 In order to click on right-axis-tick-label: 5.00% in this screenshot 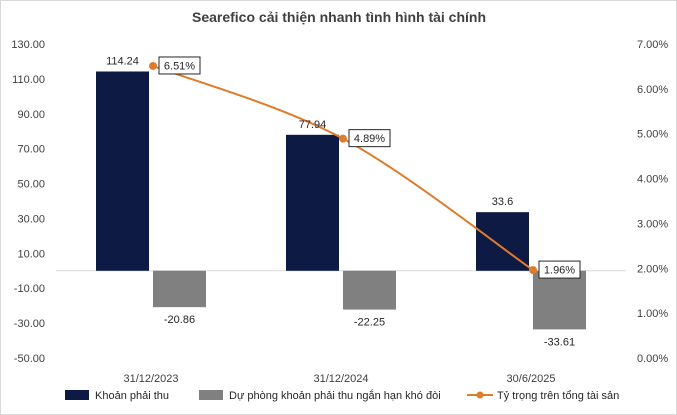, I will do `click(652, 135)`.